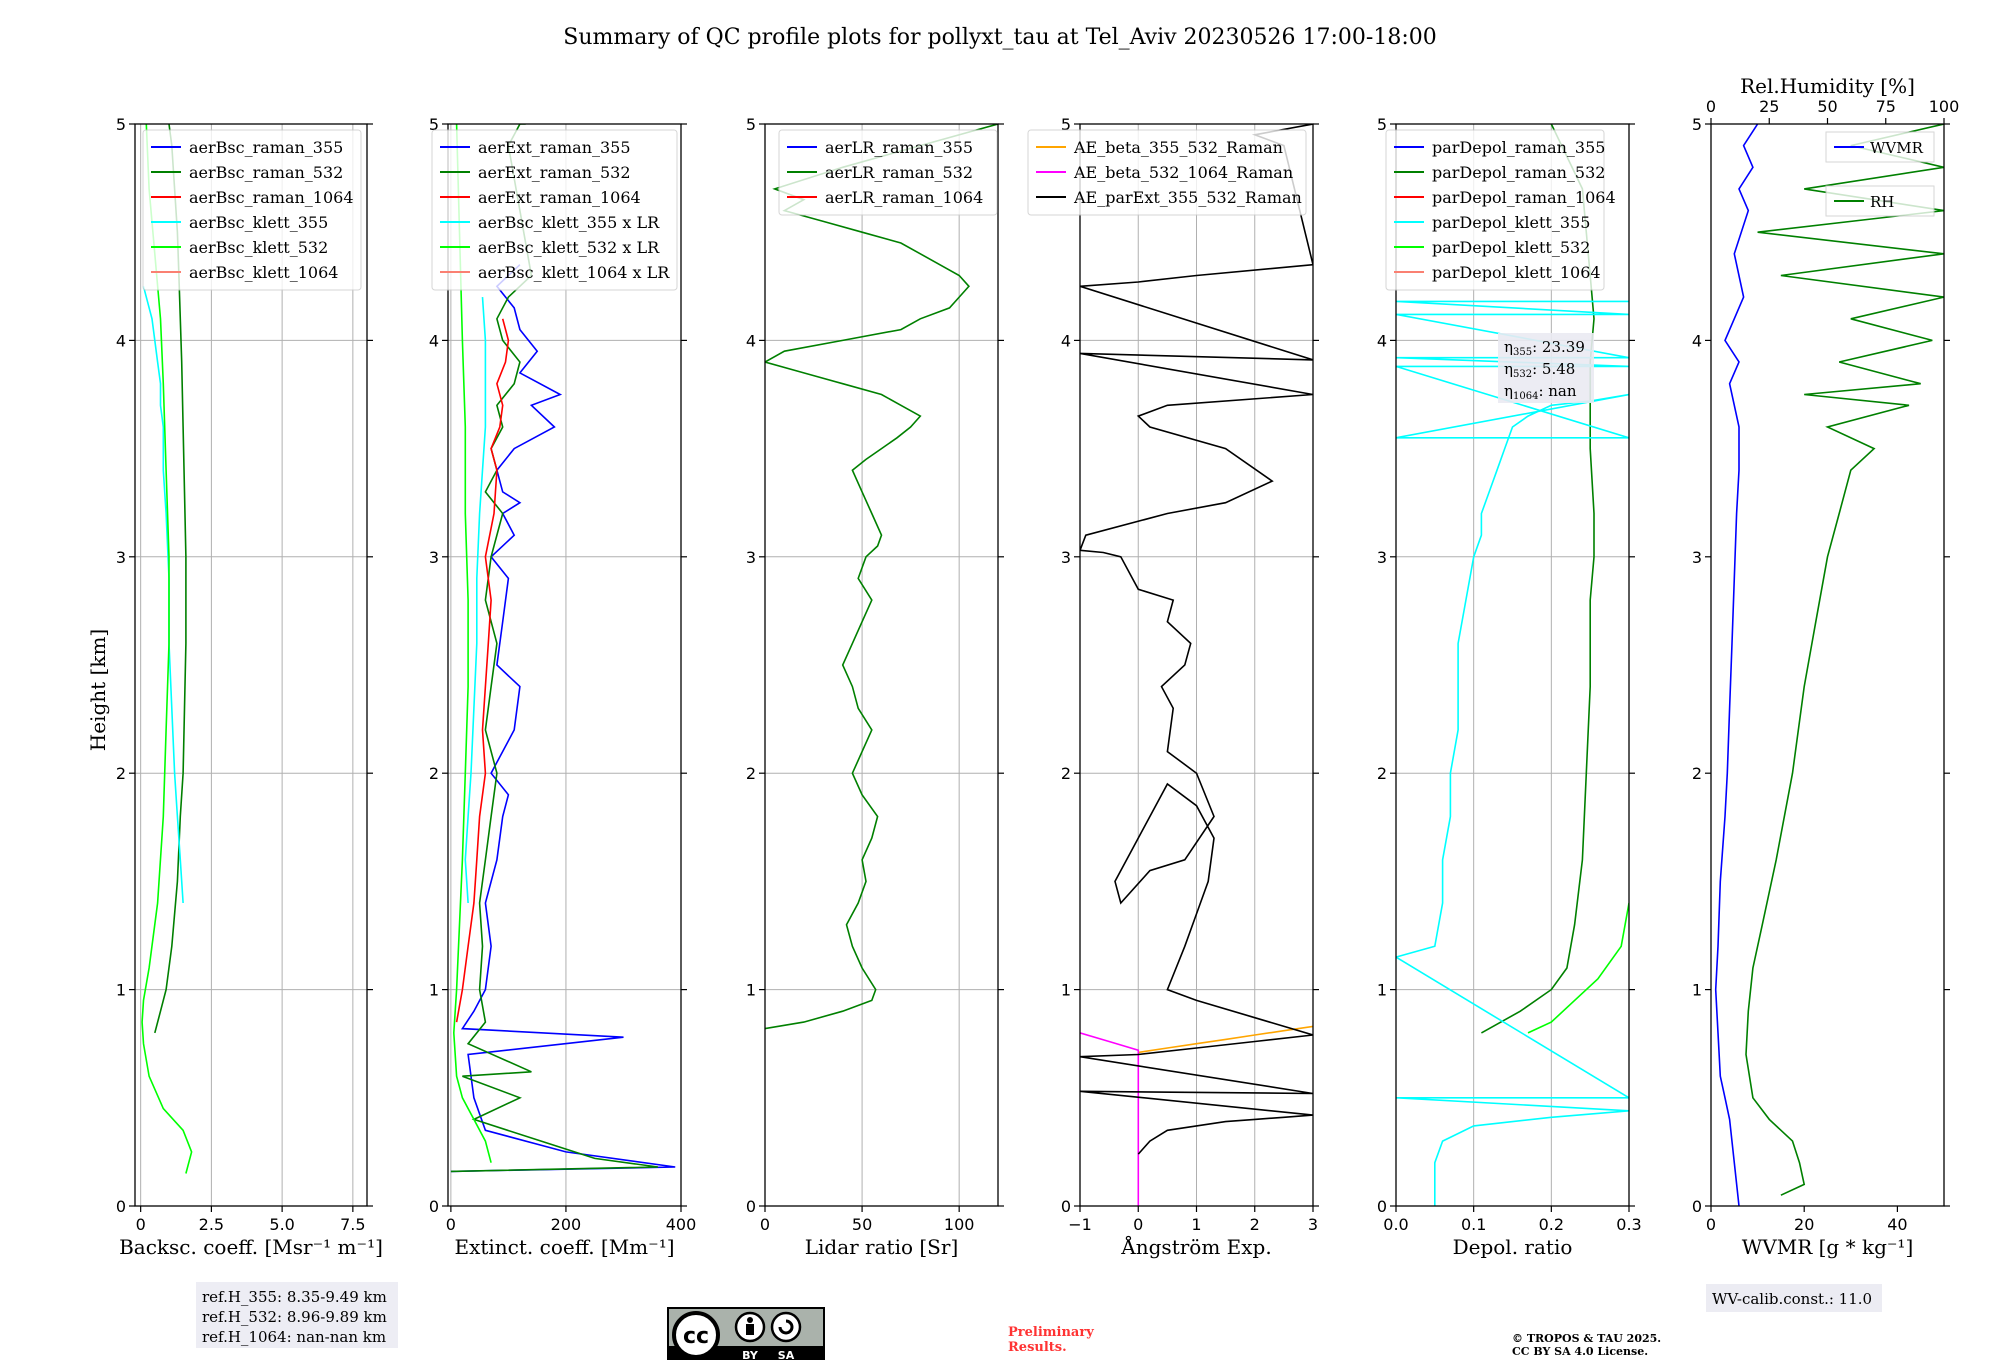 The width and height of the screenshot is (2000, 1360). I want to click on secondary-x-axis-label: Rel.Humidity [%], so click(1827, 86).